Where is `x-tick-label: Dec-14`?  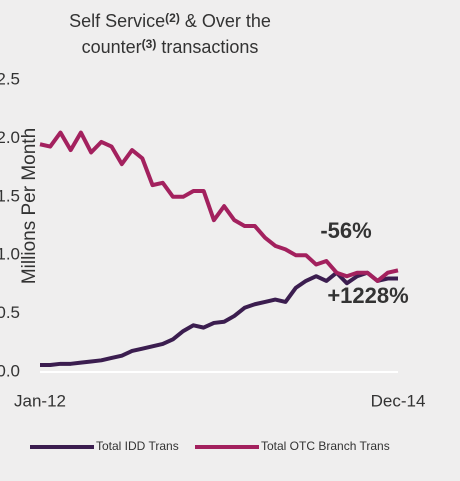 x-tick-label: Dec-14 is located at coordinates (398, 400).